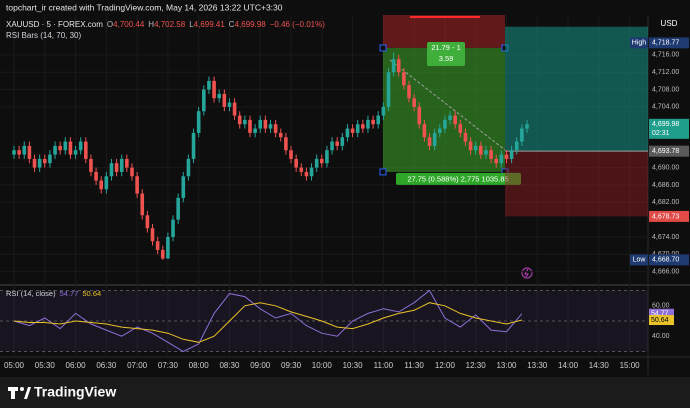 The width and height of the screenshot is (690, 408). What do you see at coordinates (232, 24) in the screenshot?
I see `ohlc-value: C` at bounding box center [232, 24].